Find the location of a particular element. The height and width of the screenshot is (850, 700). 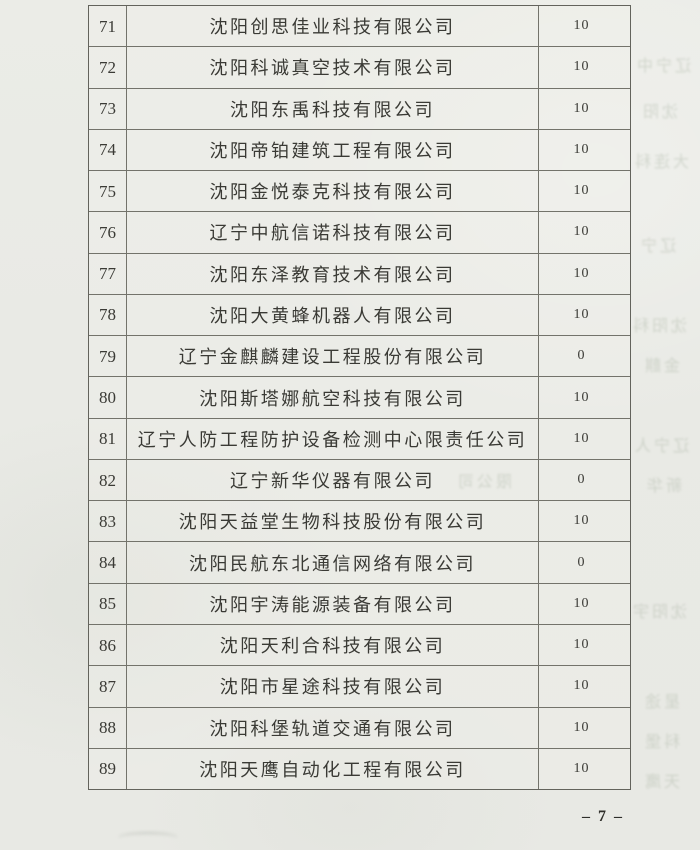

table-row: 83 沈阳天益堂生物科技股份有限公司 10 is located at coordinates (359, 521).